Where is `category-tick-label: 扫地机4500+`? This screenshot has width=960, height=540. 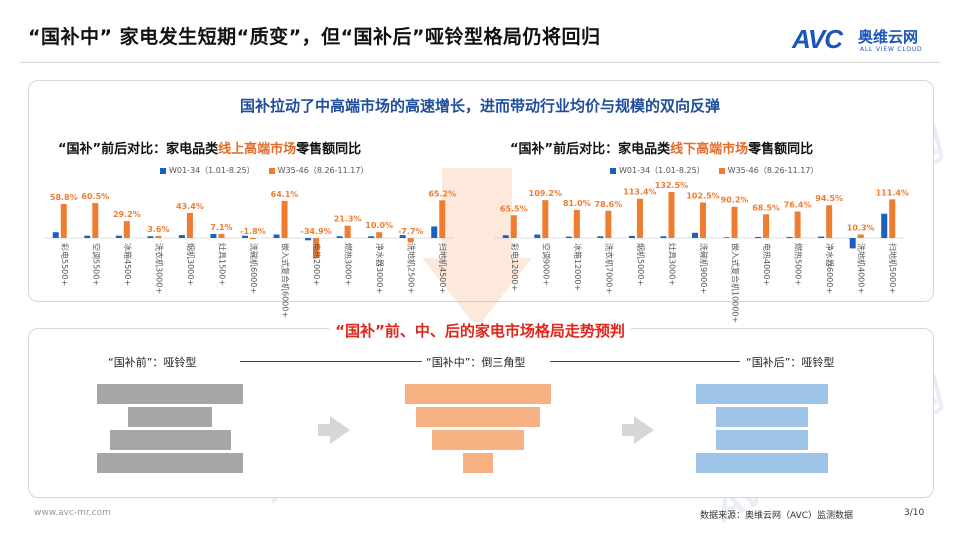
category-tick-label: 扫地机4500+ is located at coordinates (443, 268).